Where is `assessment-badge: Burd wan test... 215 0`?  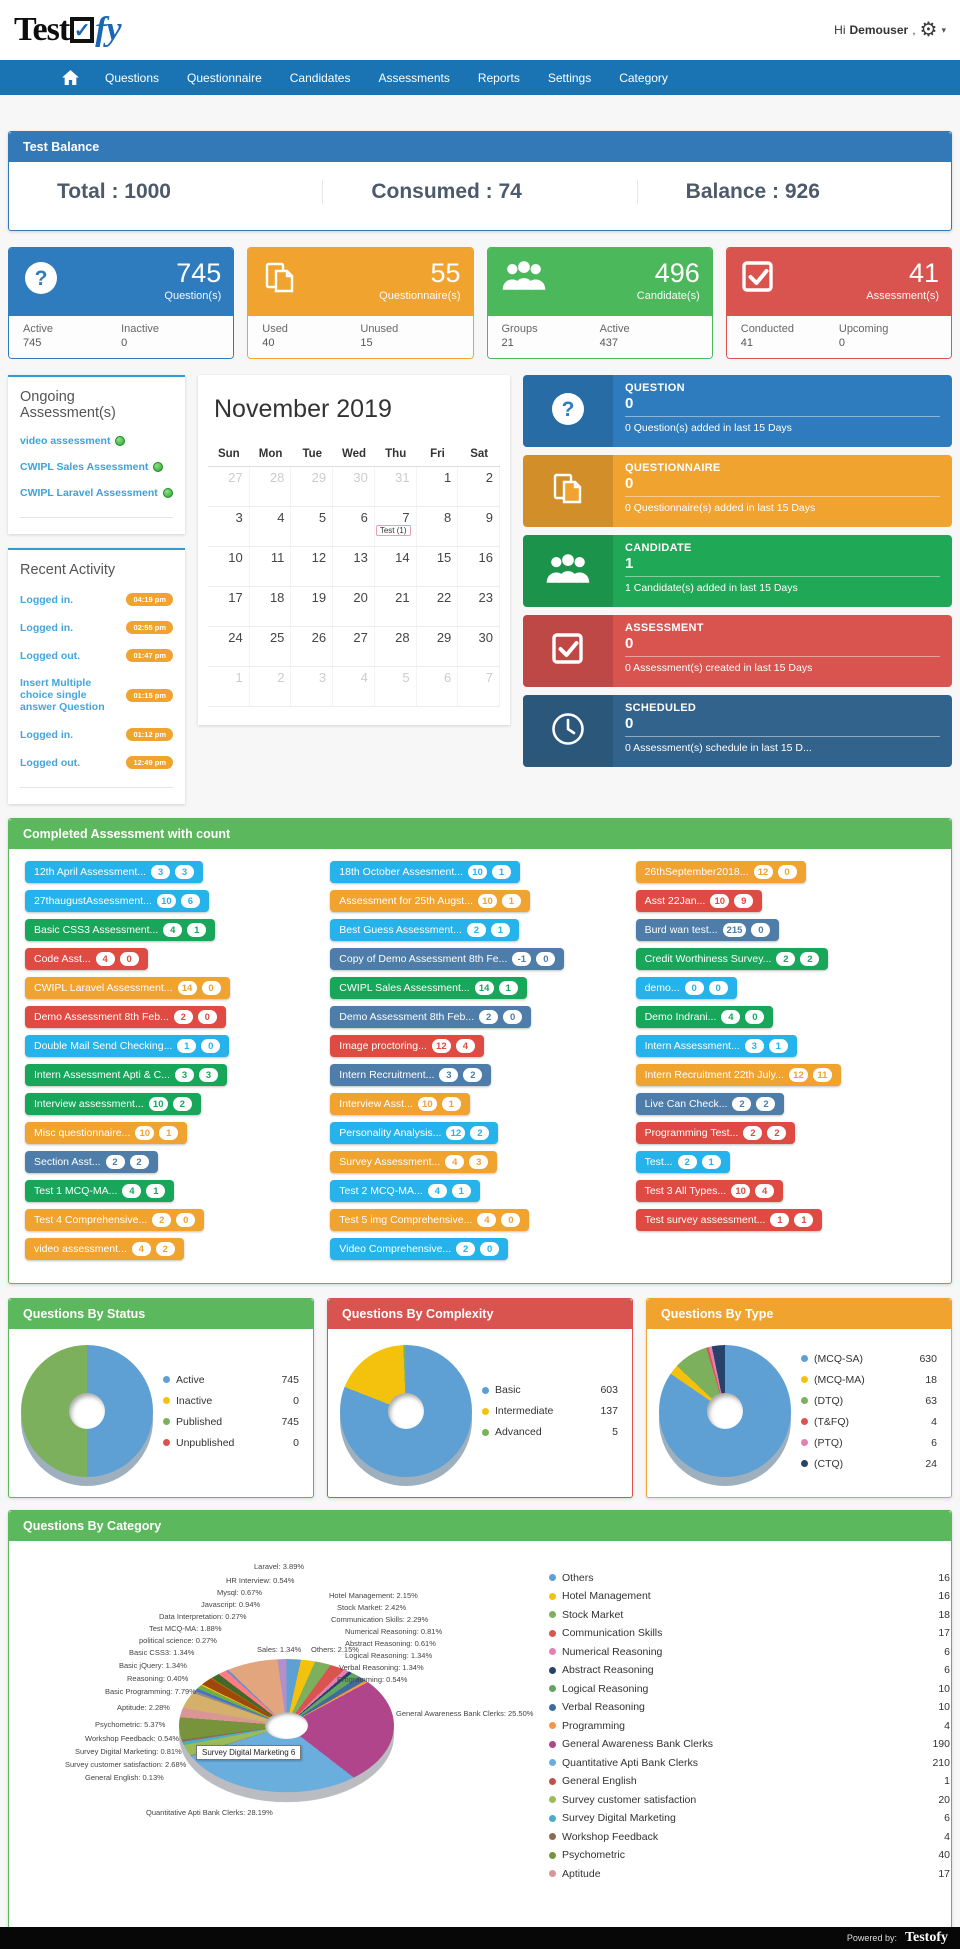
assessment-badge: Burd wan test... 215 0 is located at coordinates (707, 930).